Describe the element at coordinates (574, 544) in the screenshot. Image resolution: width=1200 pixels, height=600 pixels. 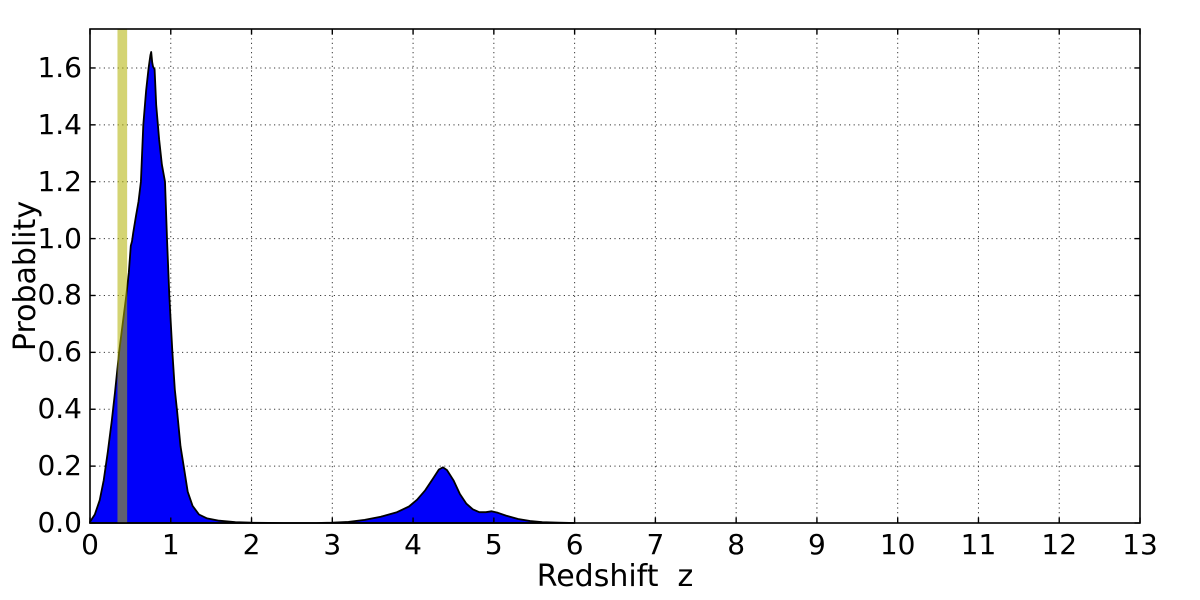
I see `x-tick-label: 6` at that location.